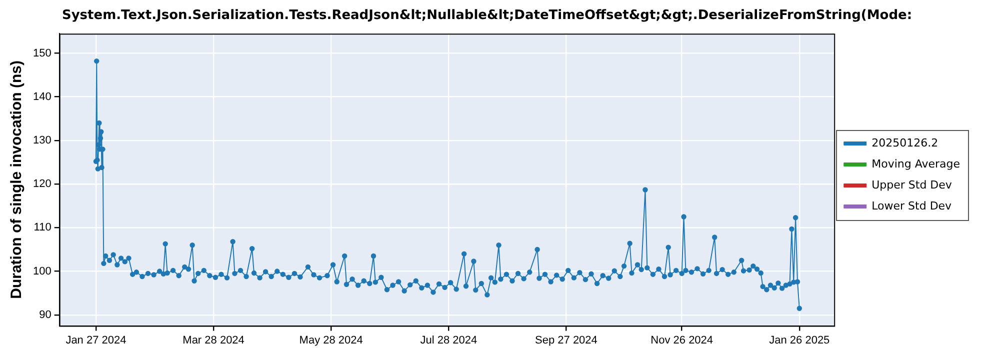 This screenshot has height=350, width=1000. What do you see at coordinates (45, 314) in the screenshot?
I see `y-tick-label: 90` at bounding box center [45, 314].